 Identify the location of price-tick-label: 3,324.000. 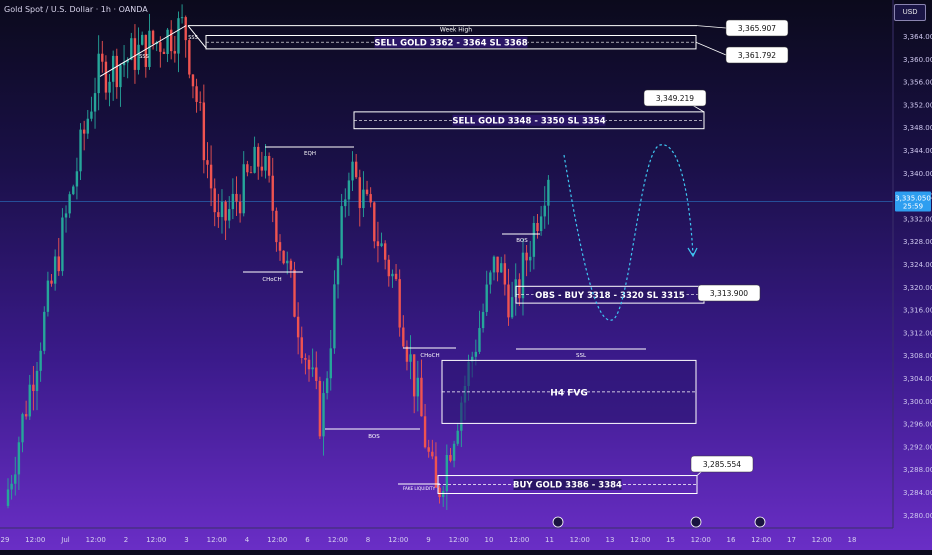
(917, 265).